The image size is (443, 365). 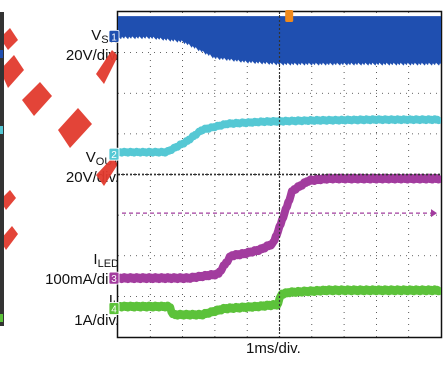 What do you see at coordinates (1, 318) in the screenshot?
I see `left-marker-c` at bounding box center [1, 318].